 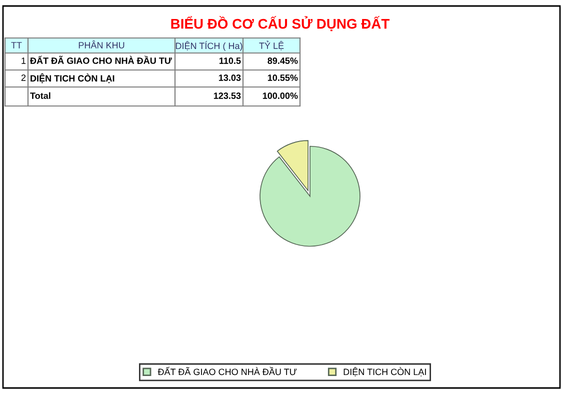 What do you see at coordinates (40, 95) in the screenshot?
I see `text: Total` at bounding box center [40, 95].